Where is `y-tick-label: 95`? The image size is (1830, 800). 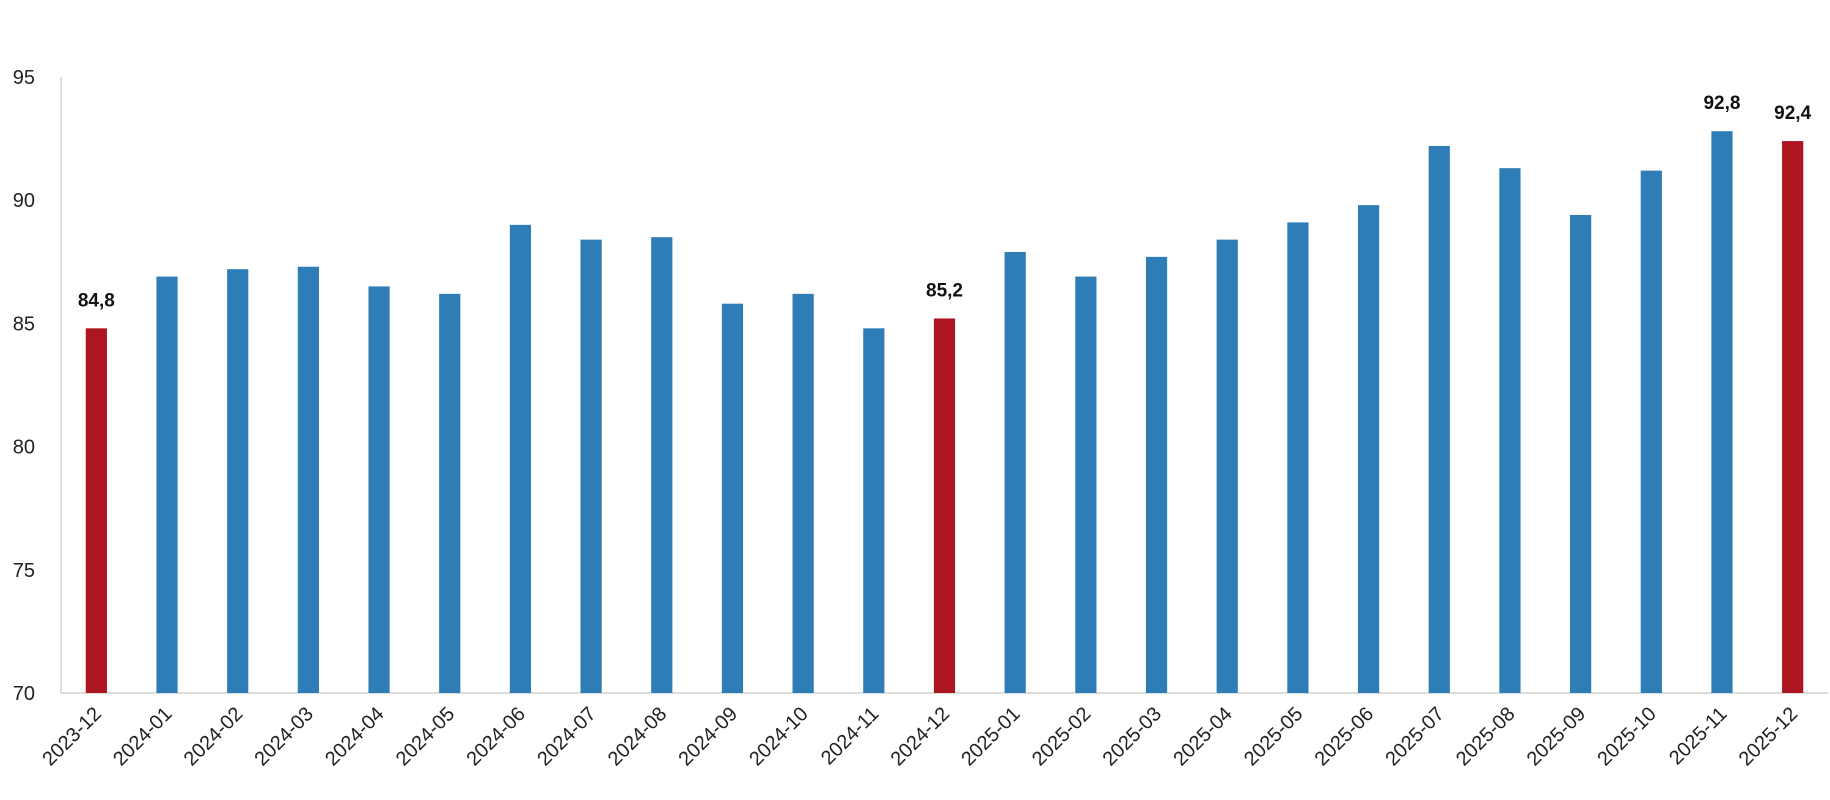 y-tick-label: 95 is located at coordinates (24, 78).